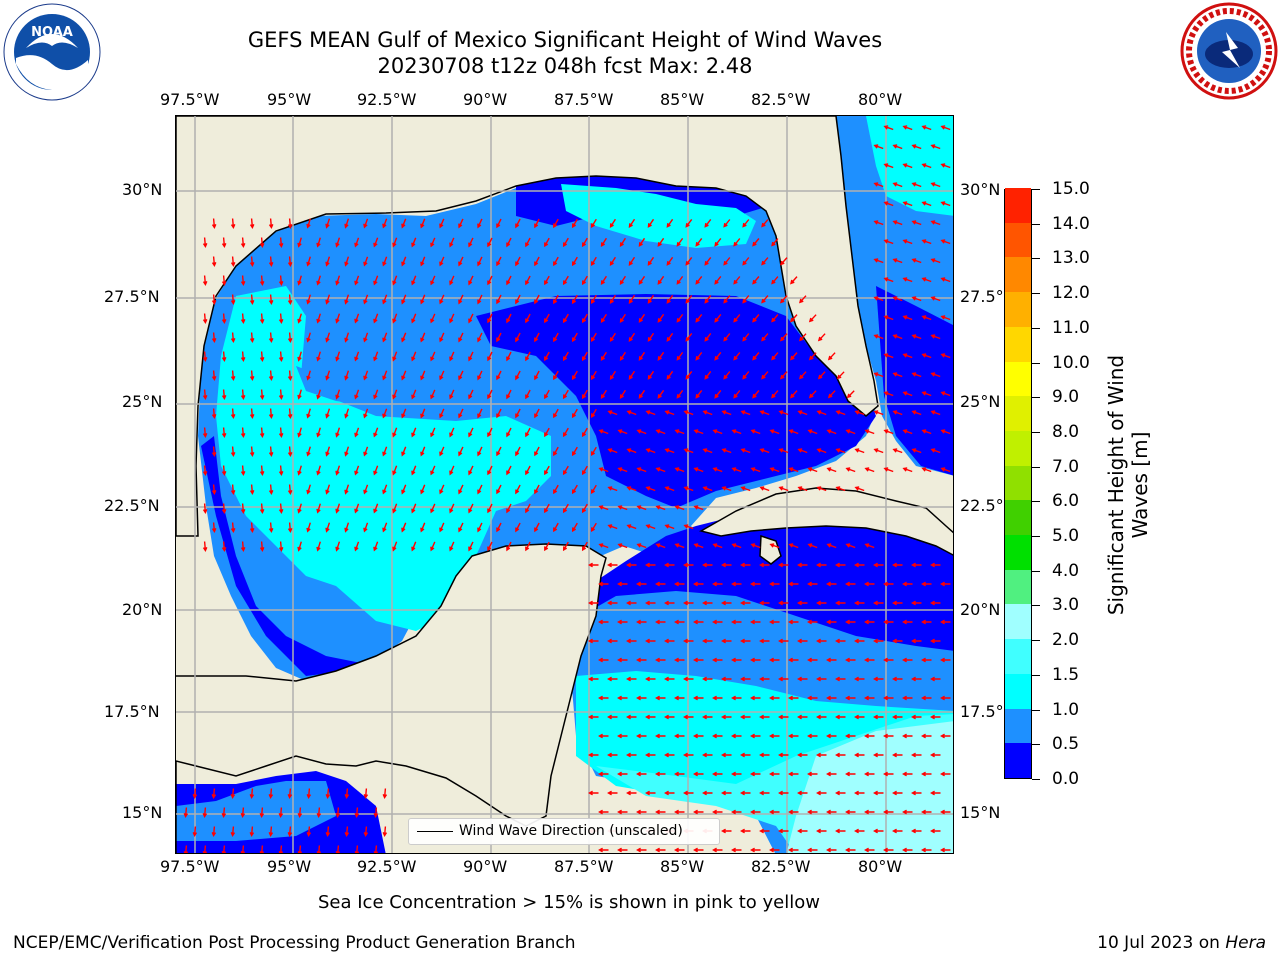 This screenshot has width=1280, height=960. Describe the element at coordinates (1018, 240) in the screenshot. I see `colorbar-segment` at that location.